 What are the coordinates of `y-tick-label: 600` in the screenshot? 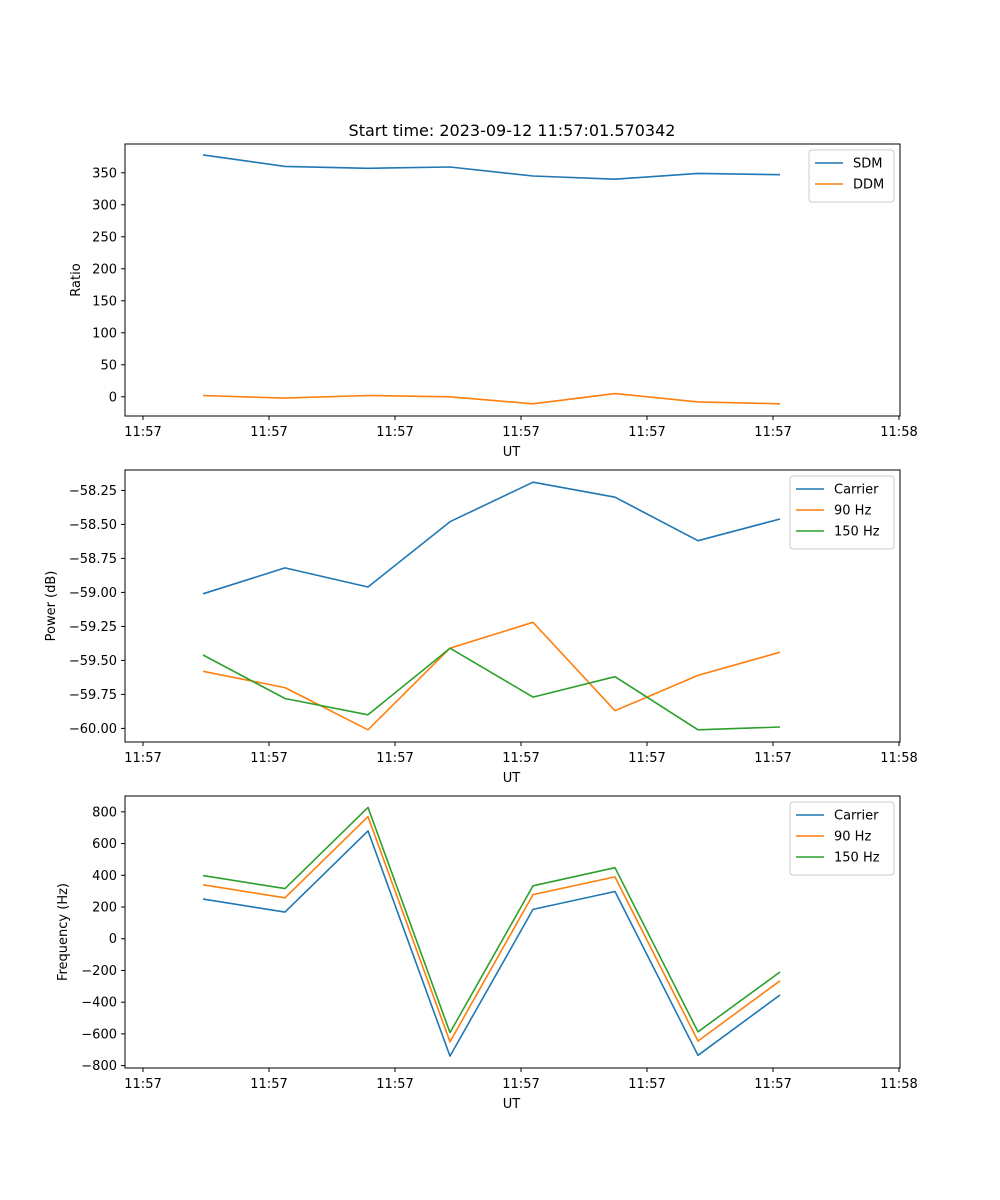 It's located at (104, 844).